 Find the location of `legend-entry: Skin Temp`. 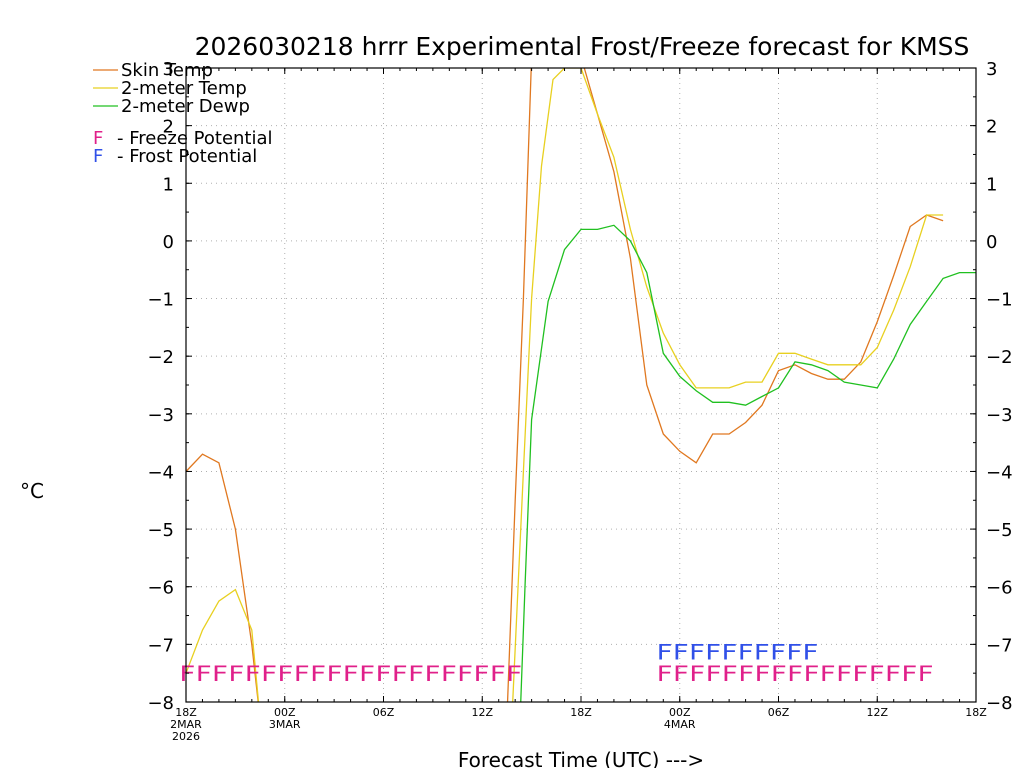

legend-entry: Skin Temp is located at coordinates (167, 70).